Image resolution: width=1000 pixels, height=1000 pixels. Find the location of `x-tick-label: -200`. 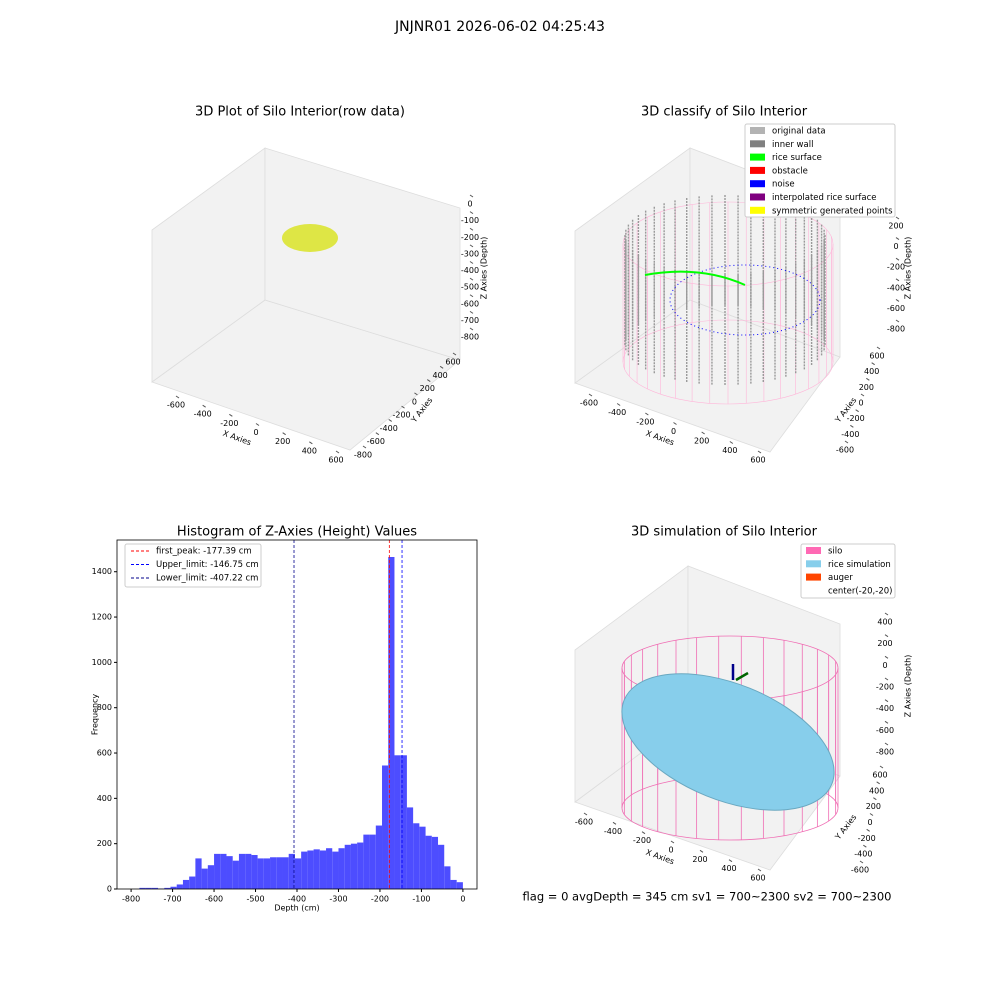

x-tick-label: -200 is located at coordinates (380, 899).